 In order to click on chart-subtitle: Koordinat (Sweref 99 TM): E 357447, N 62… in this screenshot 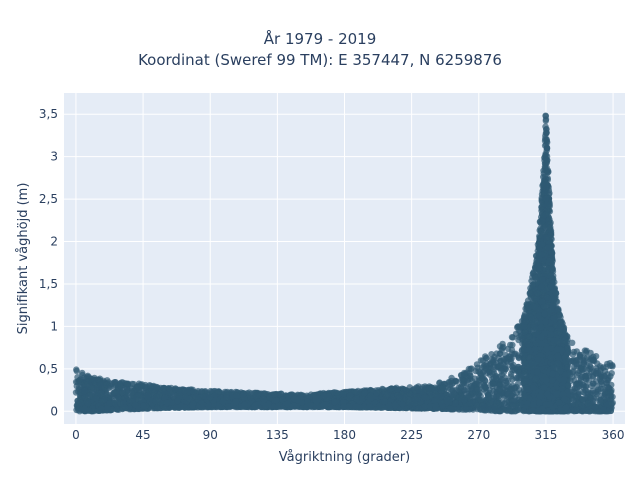, I will do `click(320, 60)`.